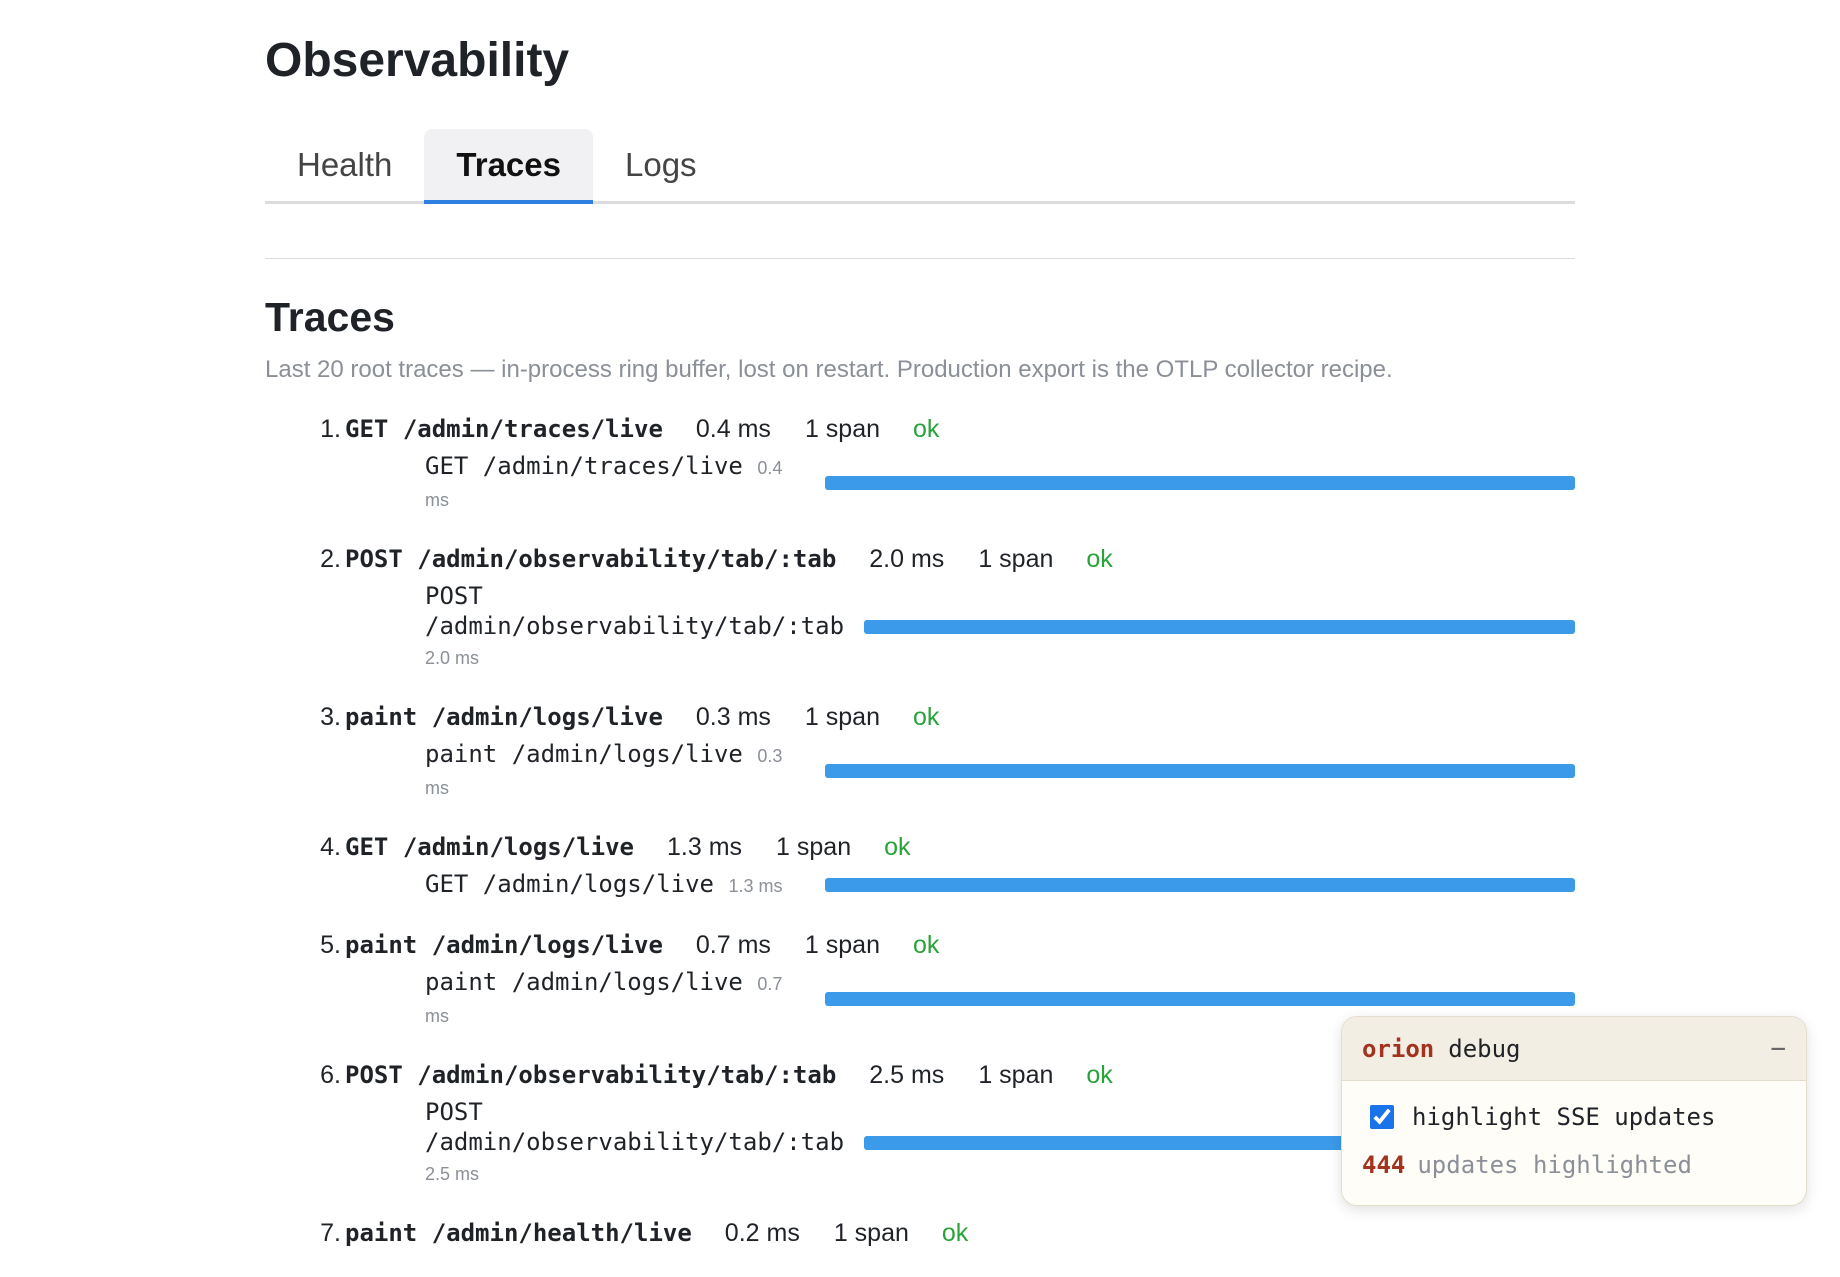 The width and height of the screenshot is (1840, 1277). Describe the element at coordinates (330, 558) in the screenshot. I see `trace-rank: 2.` at that location.